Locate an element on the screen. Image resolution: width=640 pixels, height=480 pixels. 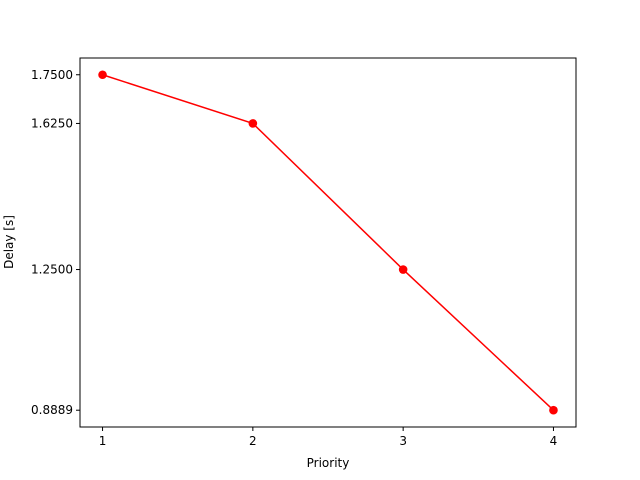
y-axis-label: Delay [s] is located at coordinates (9, 242).